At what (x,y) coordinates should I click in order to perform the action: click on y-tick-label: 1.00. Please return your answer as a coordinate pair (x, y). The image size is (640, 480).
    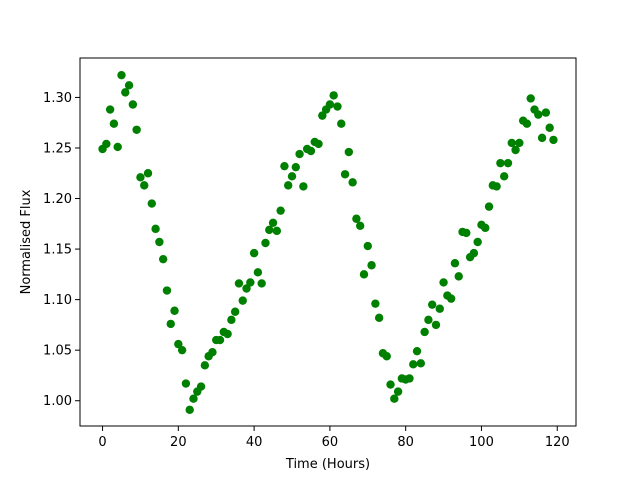
    Looking at the image, I should click on (57, 401).